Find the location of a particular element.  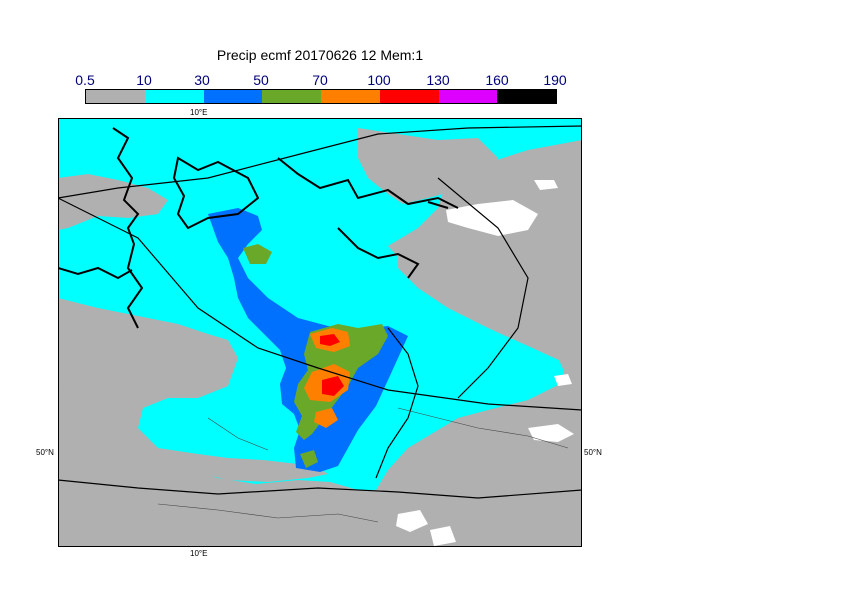

lon-label-top: 10°E is located at coordinates (199, 112).